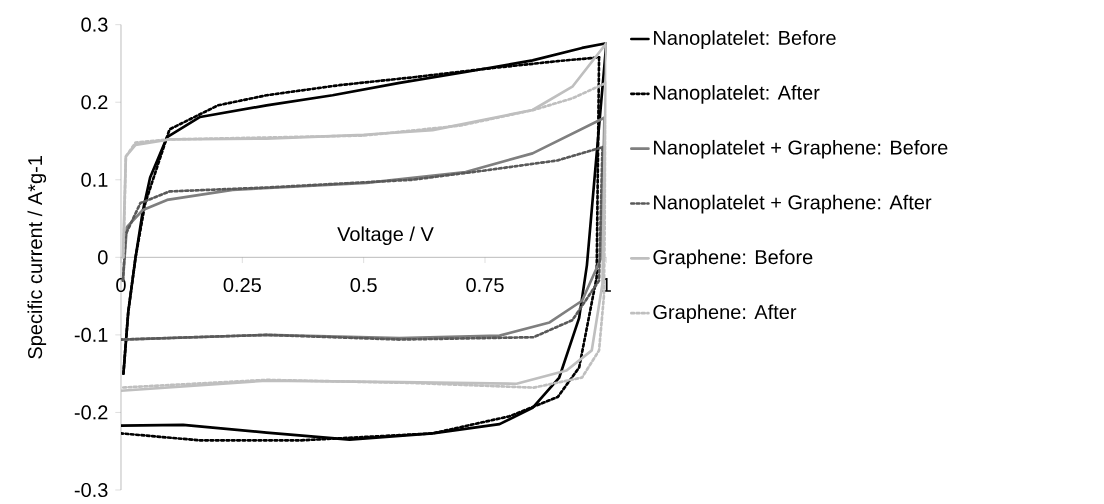  What do you see at coordinates (737, 94) in the screenshot?
I see `legend-label: Nanoplatelet: After` at bounding box center [737, 94].